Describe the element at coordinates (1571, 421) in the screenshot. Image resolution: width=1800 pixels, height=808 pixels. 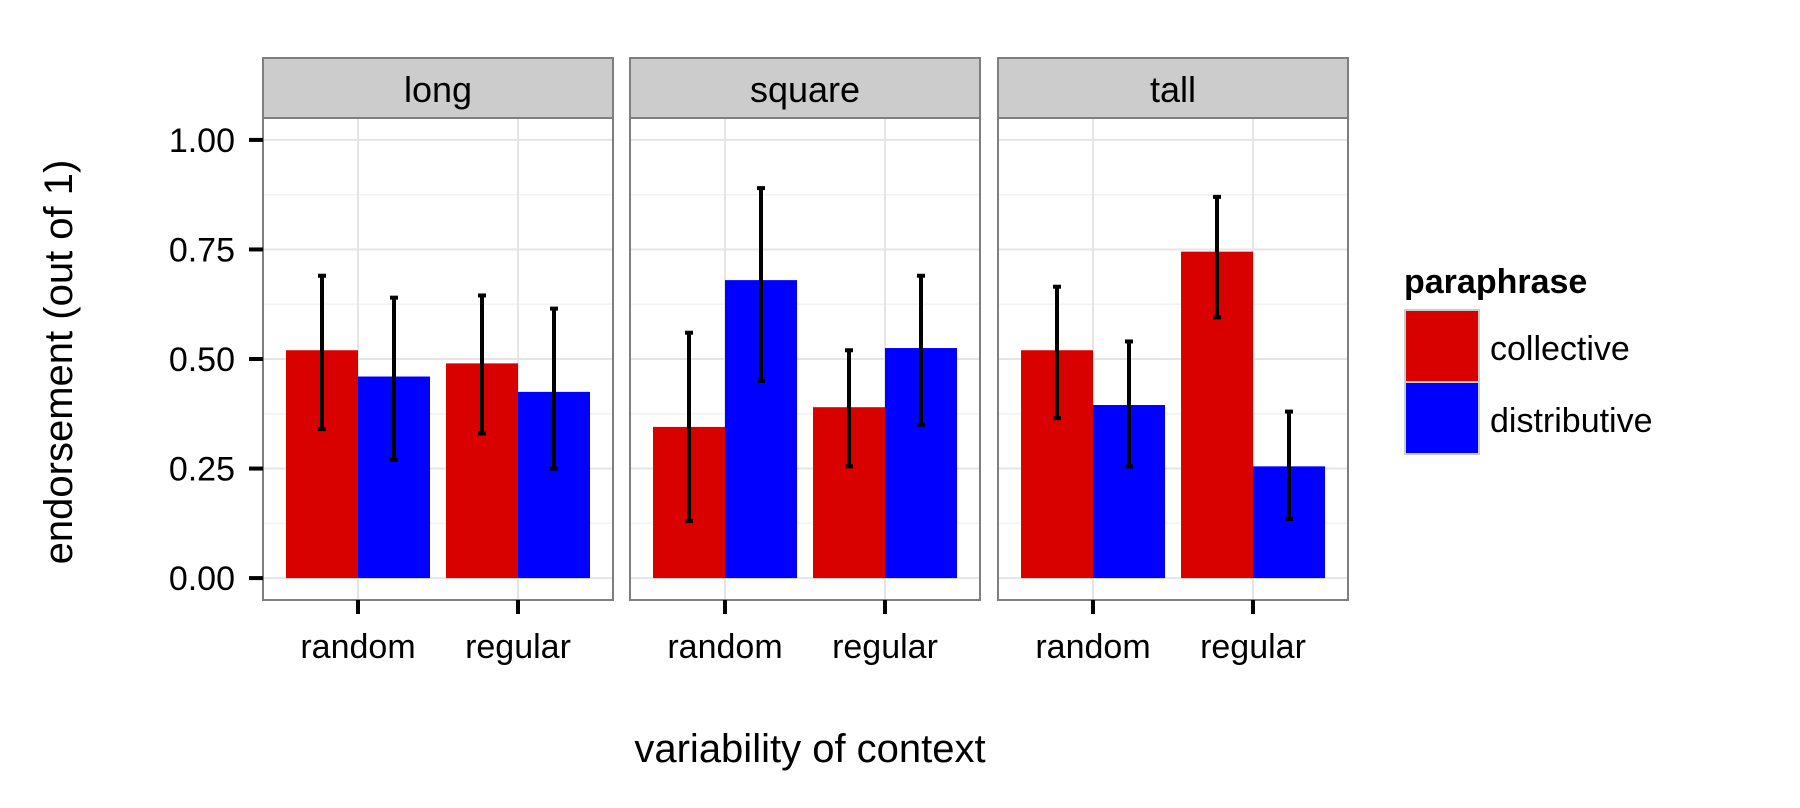
I see `legend-label-distributive: distributive` at that location.